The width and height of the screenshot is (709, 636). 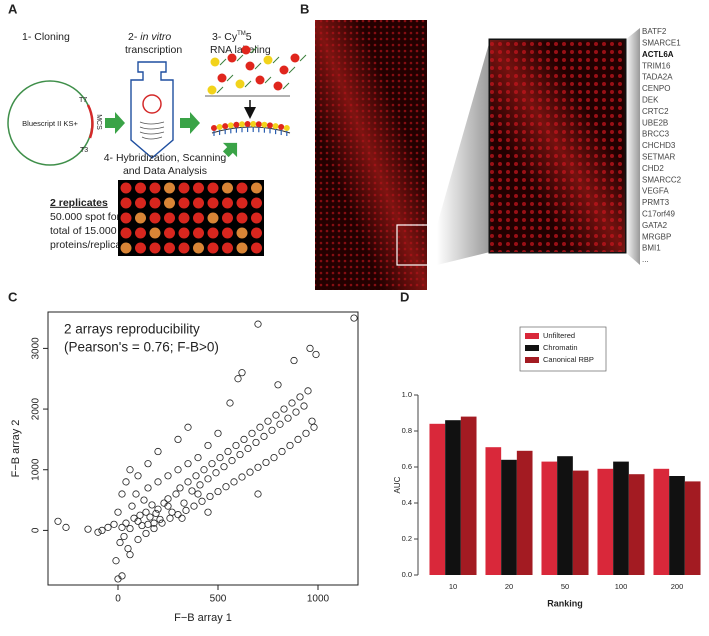 I want to click on legend-swatch, so click(x=532, y=348).